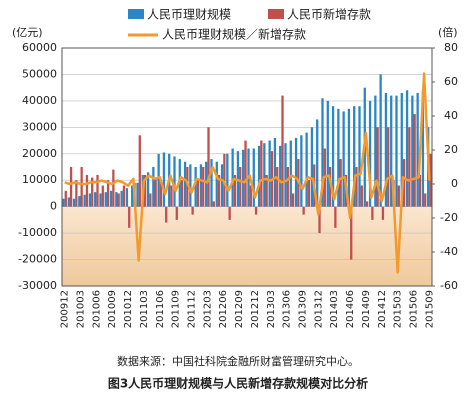 This screenshot has width=476, height=405. Describe the element at coordinates (223, 309) in the screenshot. I see `x-tick-label: 201206` at that location.